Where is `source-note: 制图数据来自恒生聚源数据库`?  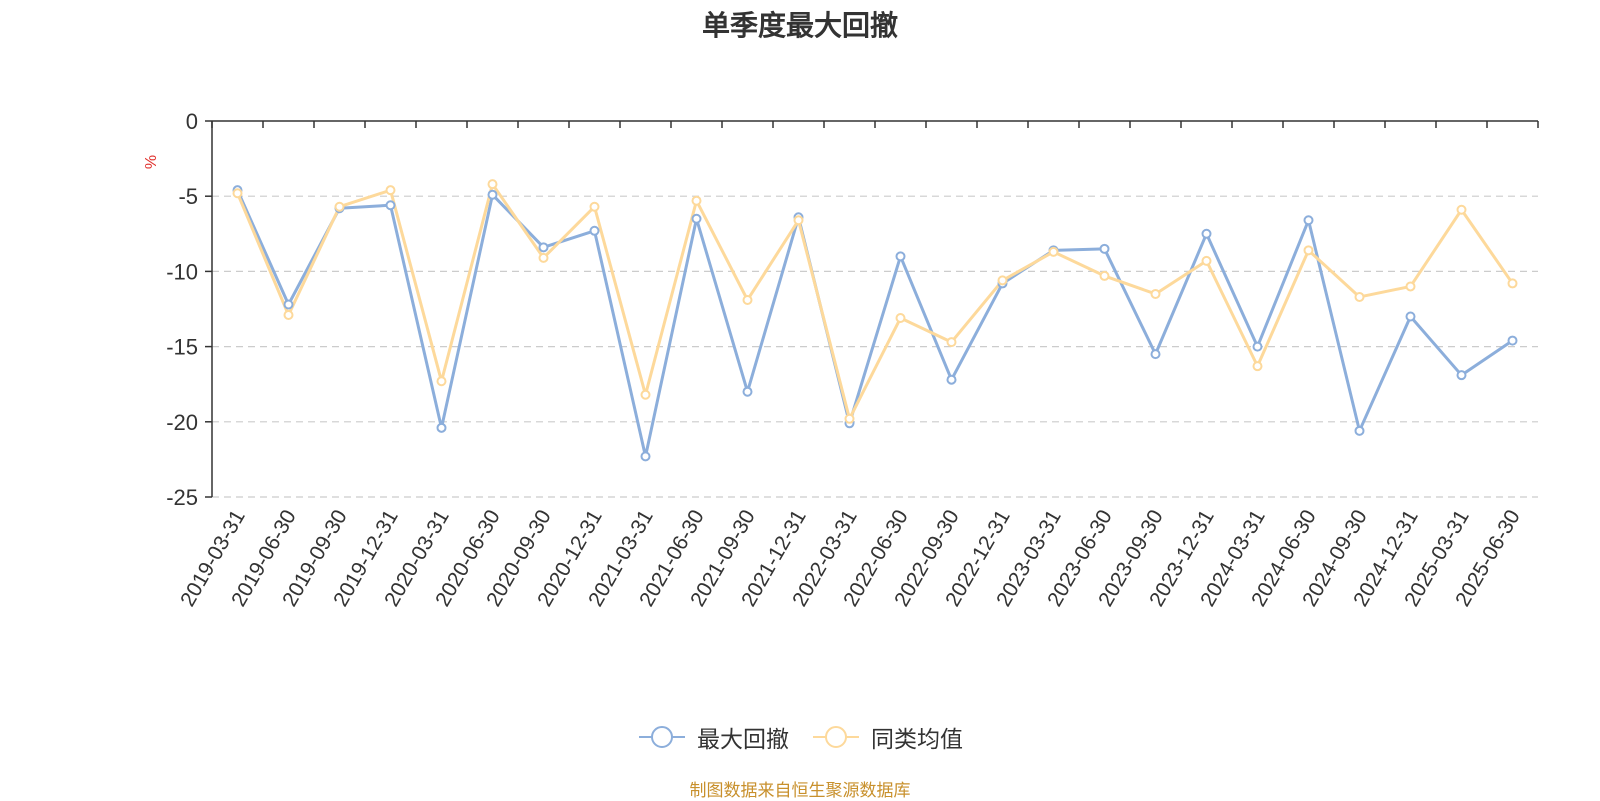 source-note: 制图数据来自恒生聚源数据库 is located at coordinates (800, 791).